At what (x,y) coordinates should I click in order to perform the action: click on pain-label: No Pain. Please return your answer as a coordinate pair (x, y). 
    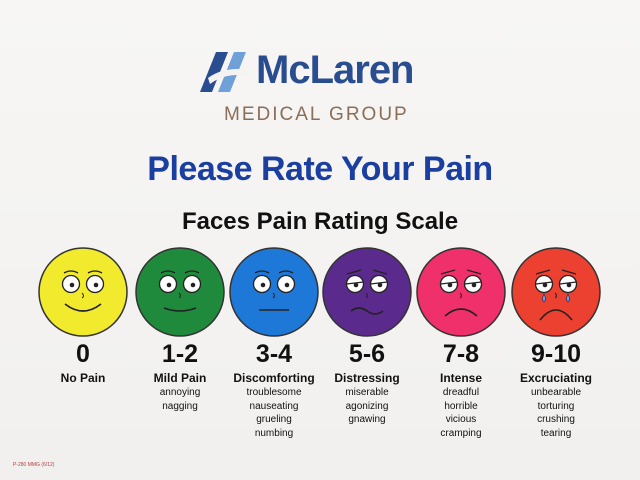
    Looking at the image, I should click on (83, 378).